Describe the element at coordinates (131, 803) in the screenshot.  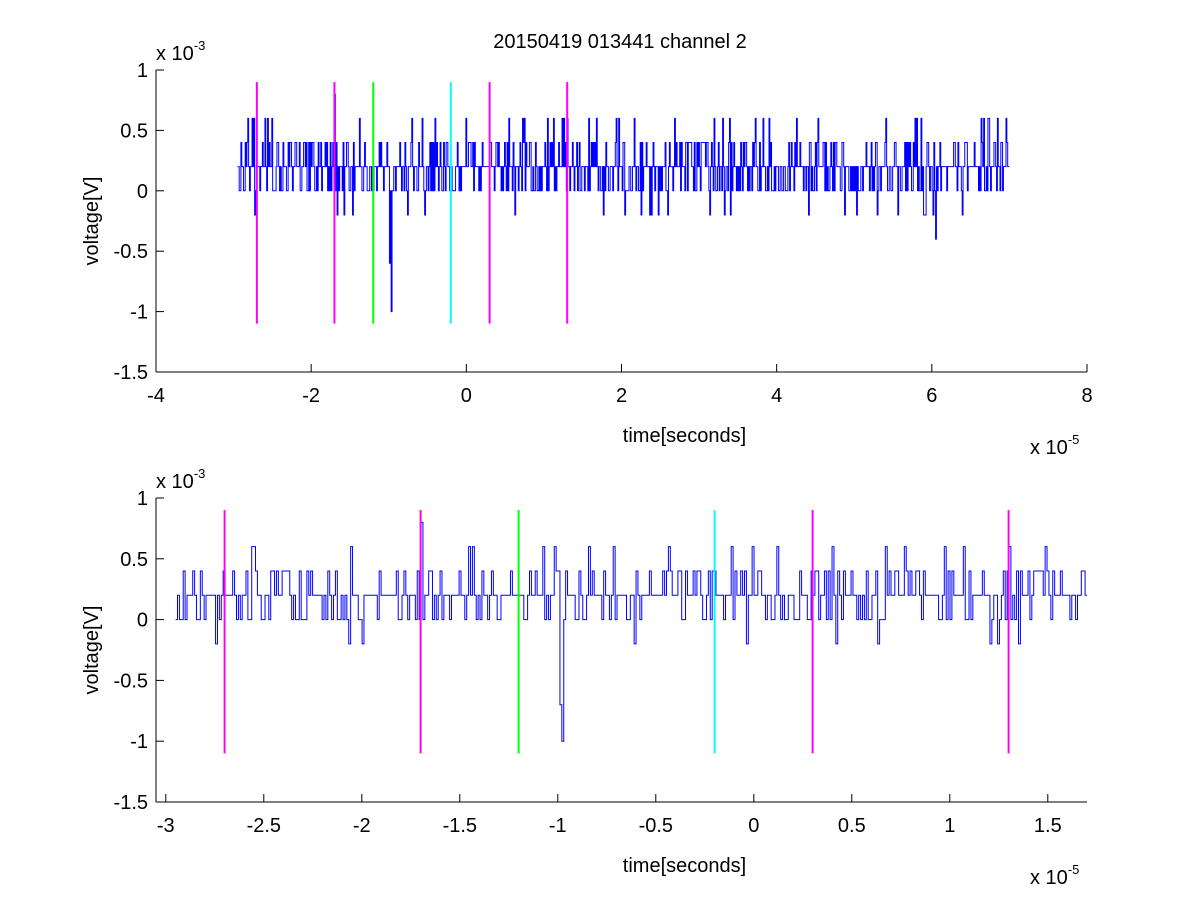
I see `axes-bottom-ytick-label-0: -1.5` at that location.